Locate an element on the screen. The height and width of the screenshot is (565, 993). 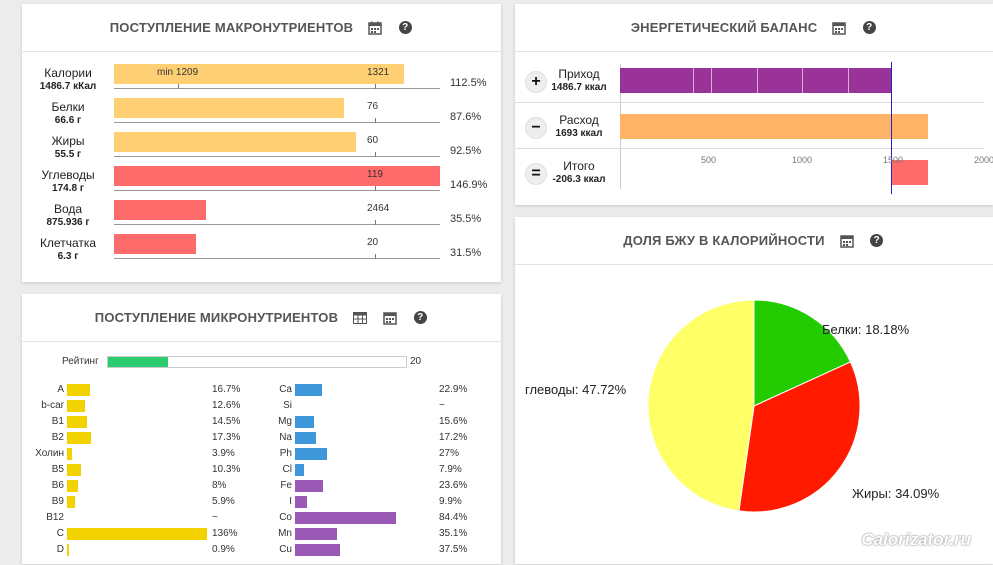
vitamin-label: B9 is located at coordinates (57, 501).